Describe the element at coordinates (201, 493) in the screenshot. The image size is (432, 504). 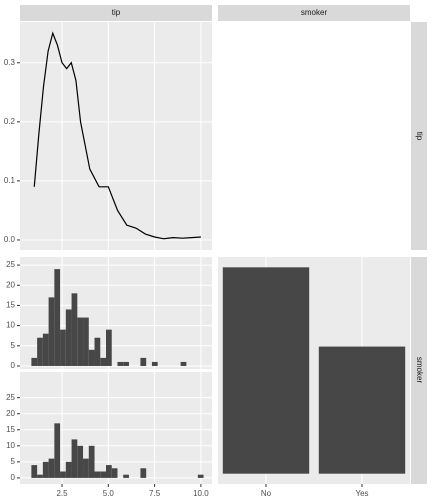
I see `x-tick-label: 10.0` at that location.